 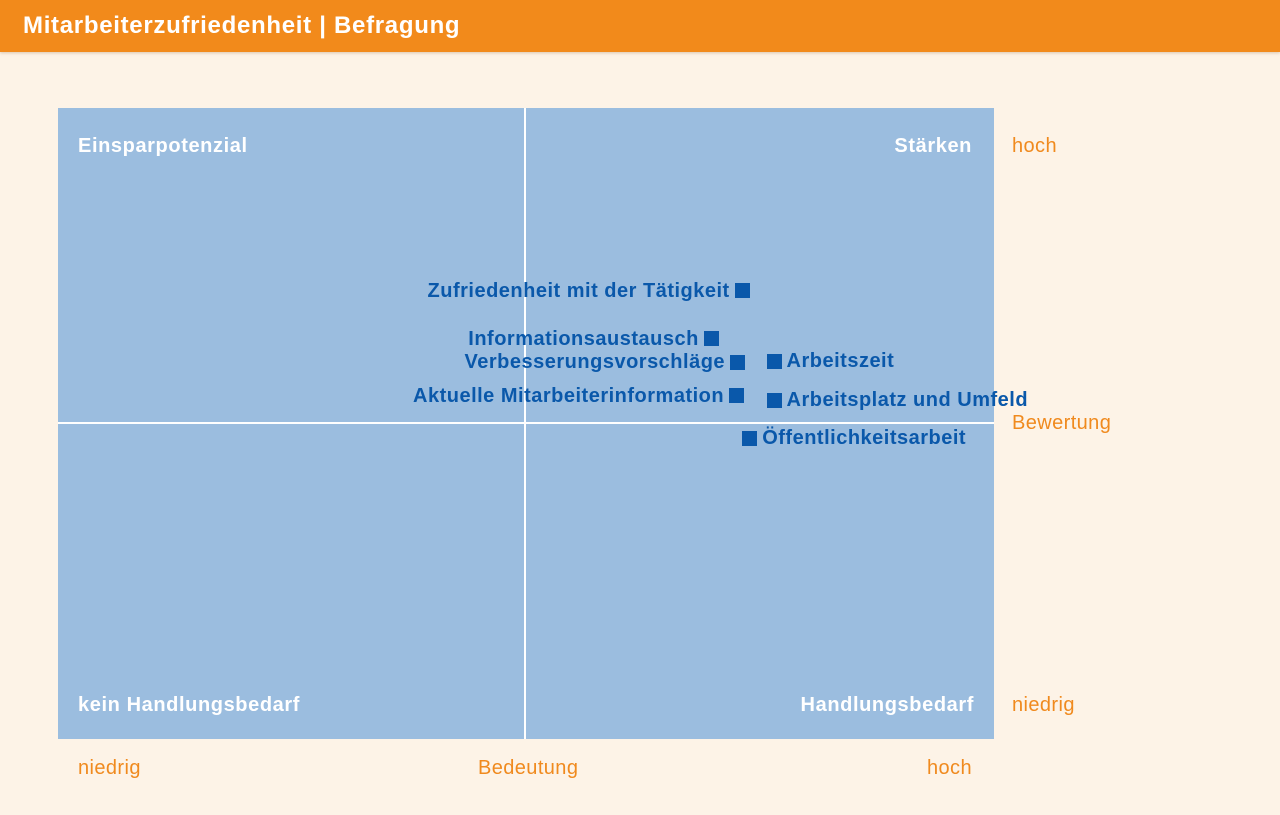 What do you see at coordinates (840, 361) in the screenshot?
I see `data-point-label: Arbeitszeit` at bounding box center [840, 361].